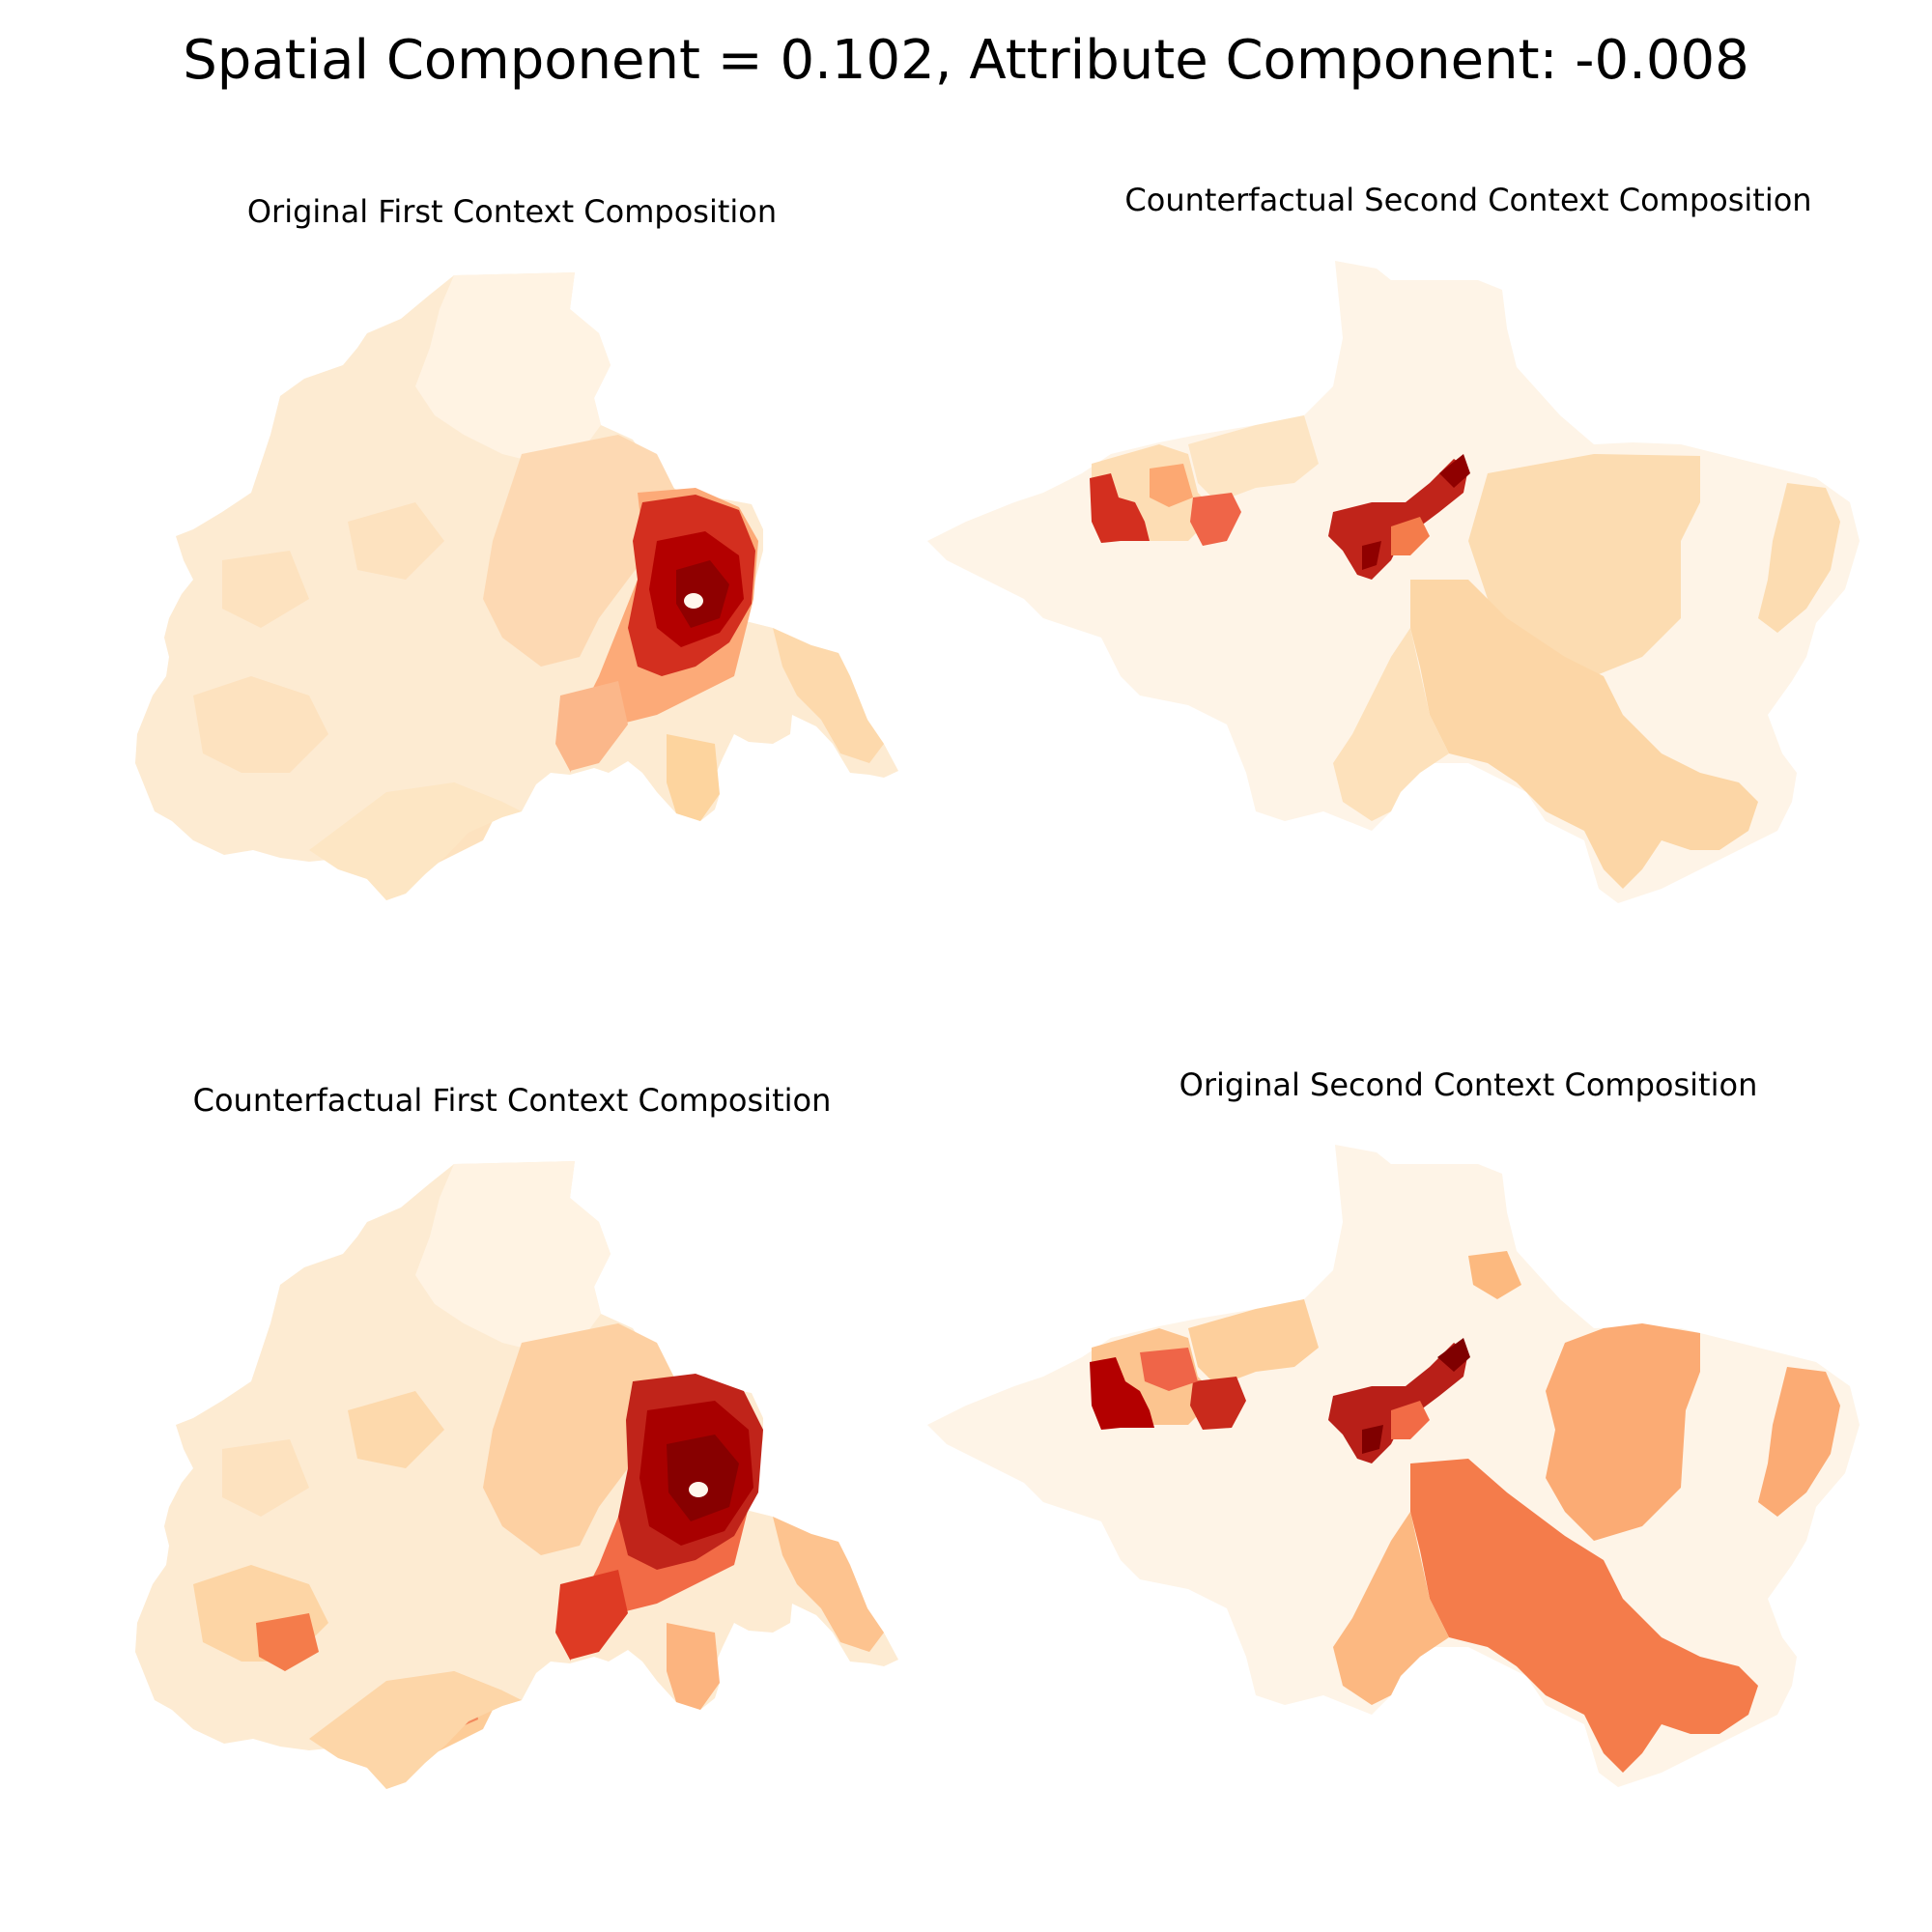 This screenshot has width=1932, height=1932. I want to click on map-original-first-context, so click(516, 586).